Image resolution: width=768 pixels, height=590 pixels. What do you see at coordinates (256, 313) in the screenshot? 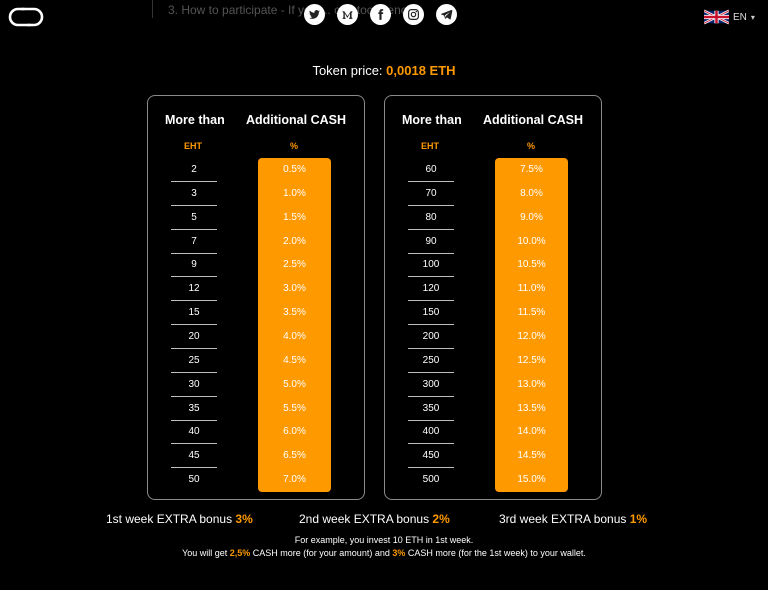
I see `table-row: 15 3.5%` at bounding box center [256, 313].